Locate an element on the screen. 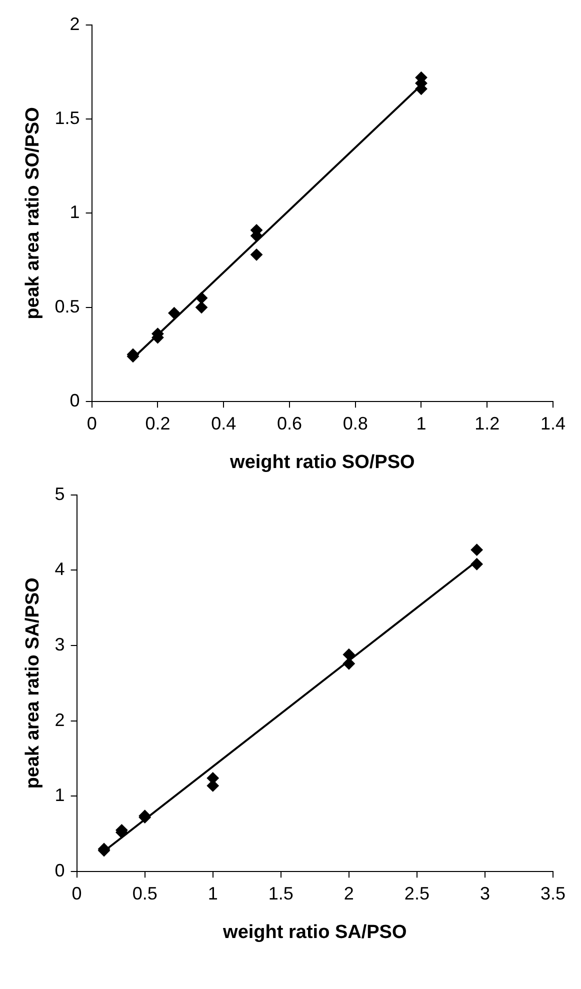 The width and height of the screenshot is (581, 989). y-axis-title: peak area ratio SA/PSO is located at coordinates (33, 683).